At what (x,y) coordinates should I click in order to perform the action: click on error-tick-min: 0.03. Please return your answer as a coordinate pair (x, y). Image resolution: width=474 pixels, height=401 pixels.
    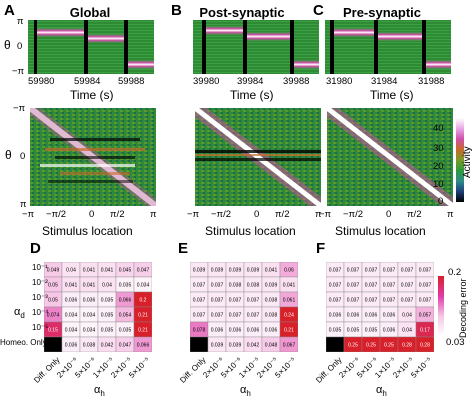
    Looking at the image, I should click on (455, 342).